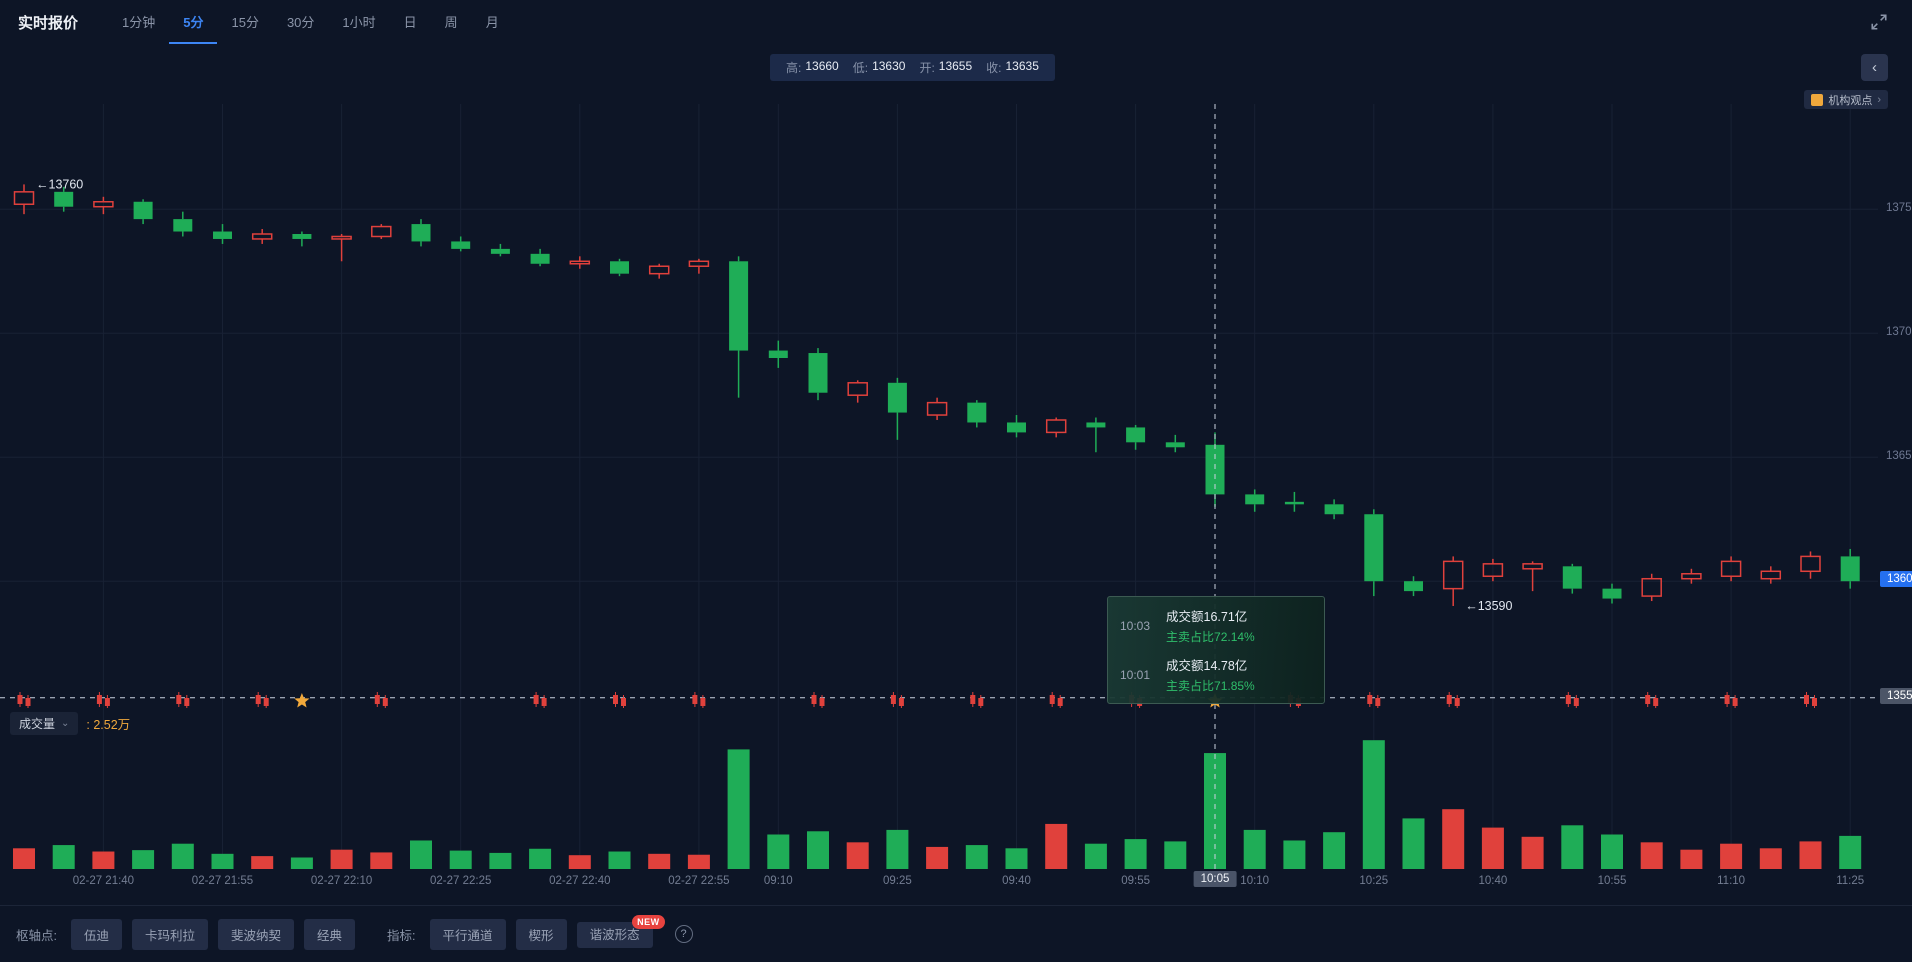  What do you see at coordinates (937, 804) in the screenshot?
I see `volume-series` at bounding box center [937, 804].